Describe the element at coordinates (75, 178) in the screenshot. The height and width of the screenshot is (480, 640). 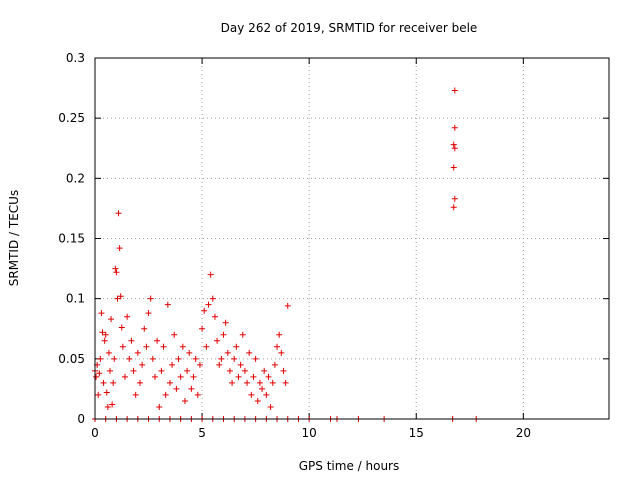
I see `y-tick-label: 0.2` at that location.